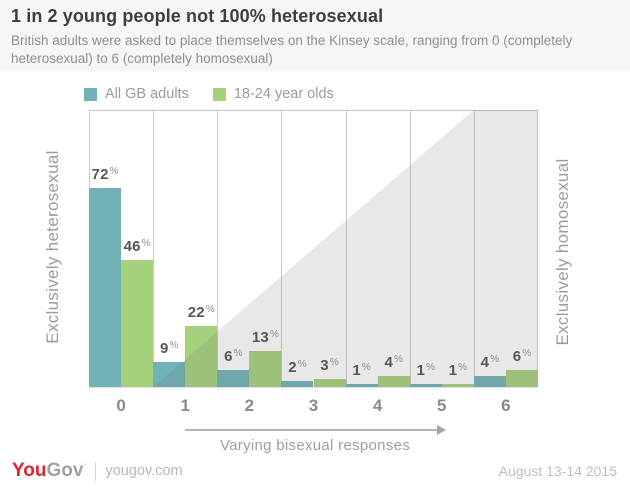  I want to click on x-axis-arrow, so click(315, 430).